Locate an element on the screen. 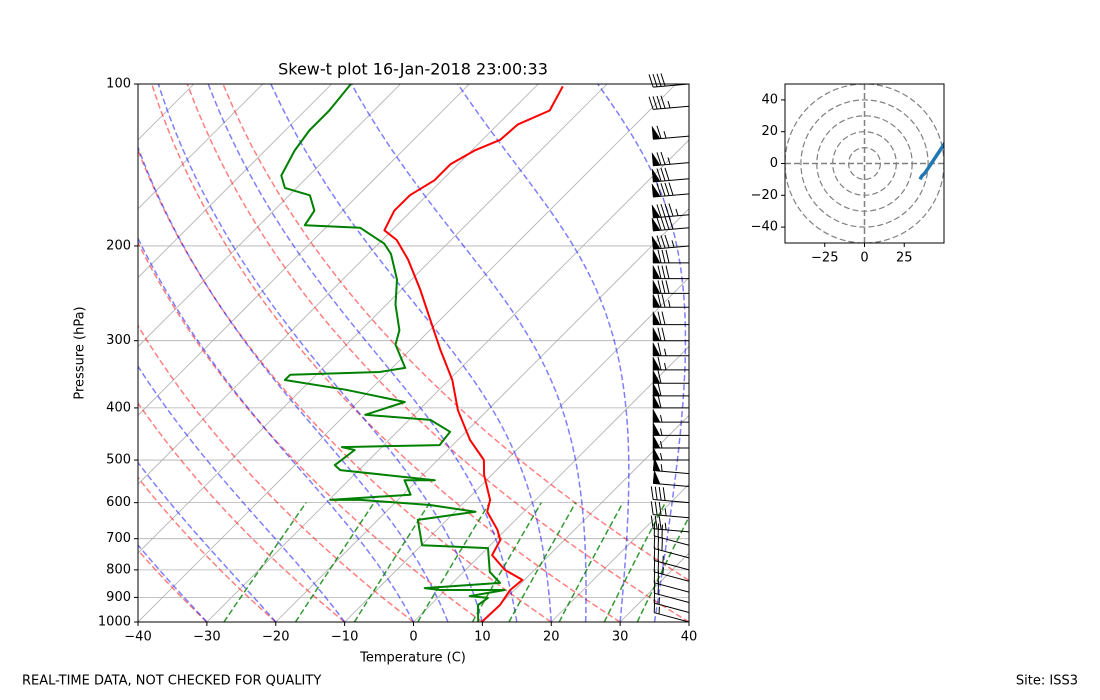  chart-title: Skew-t plot 16-Jan-2018 23:00:33 is located at coordinates (413, 69).